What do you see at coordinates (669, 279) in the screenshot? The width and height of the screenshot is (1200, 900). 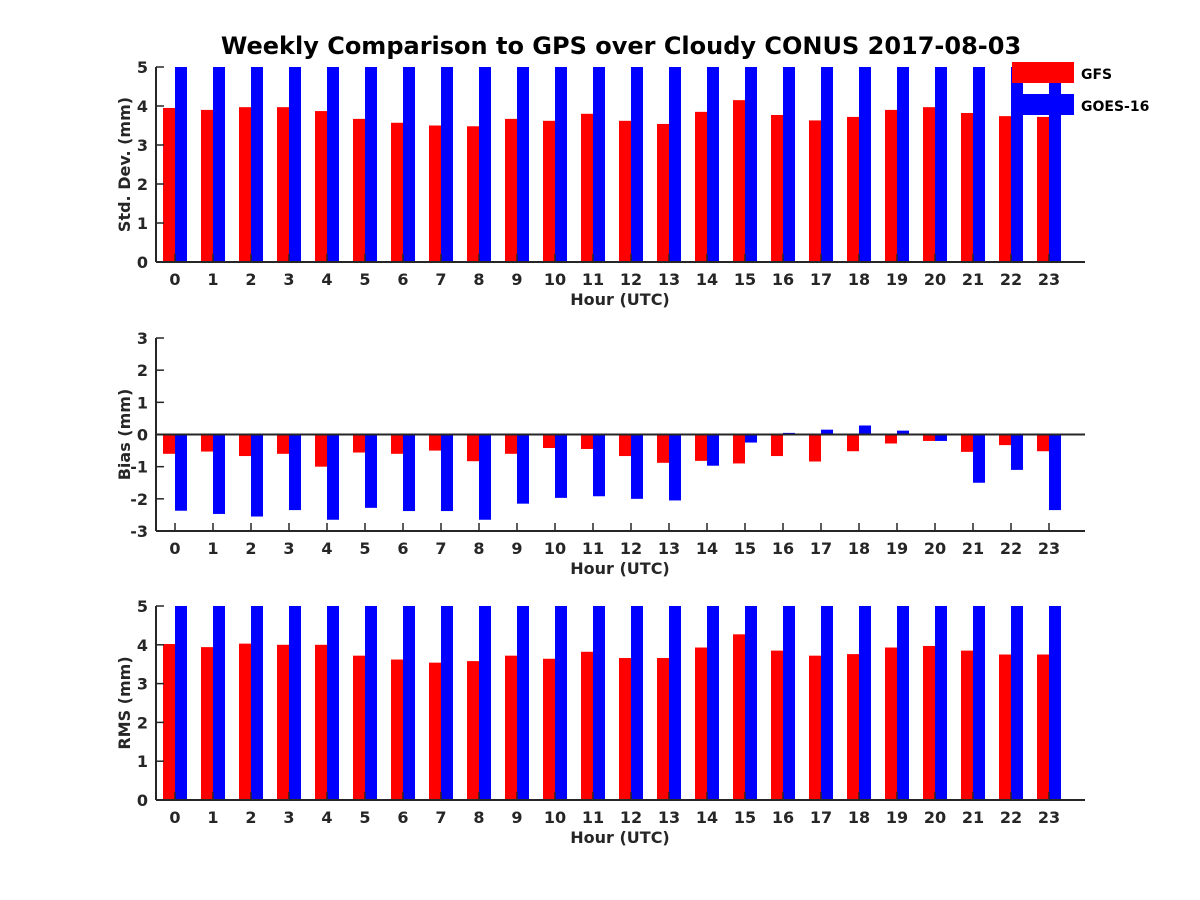 I see `x-tick-label: 13` at bounding box center [669, 279].